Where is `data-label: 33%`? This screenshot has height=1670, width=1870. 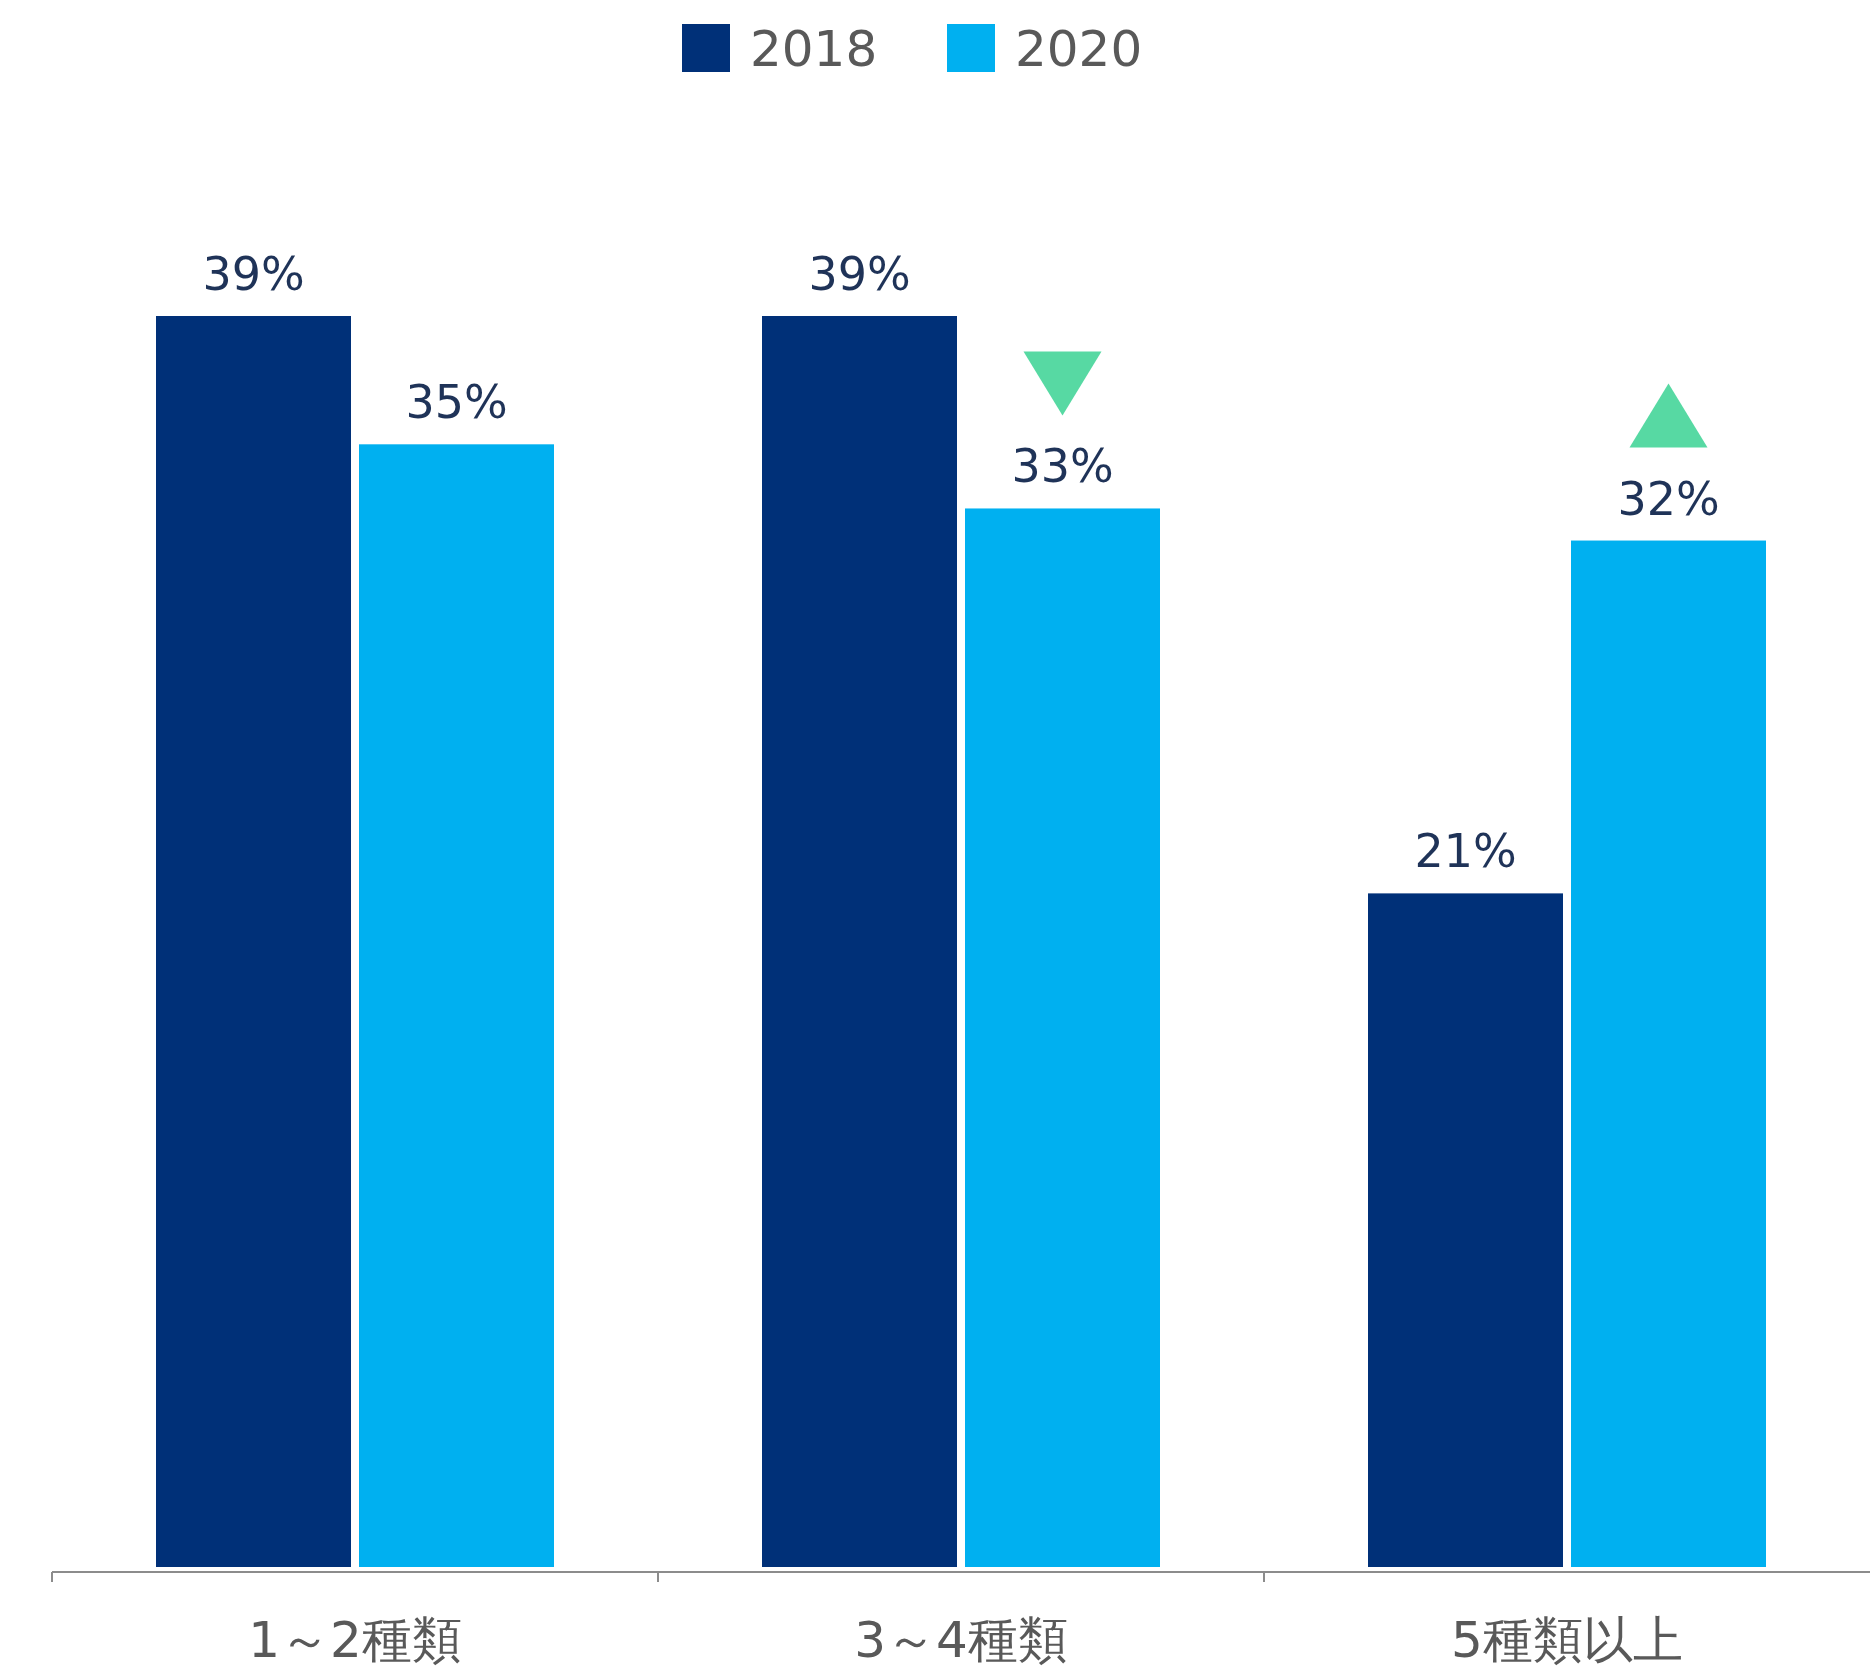 data-label: 33% is located at coordinates (1062, 466).